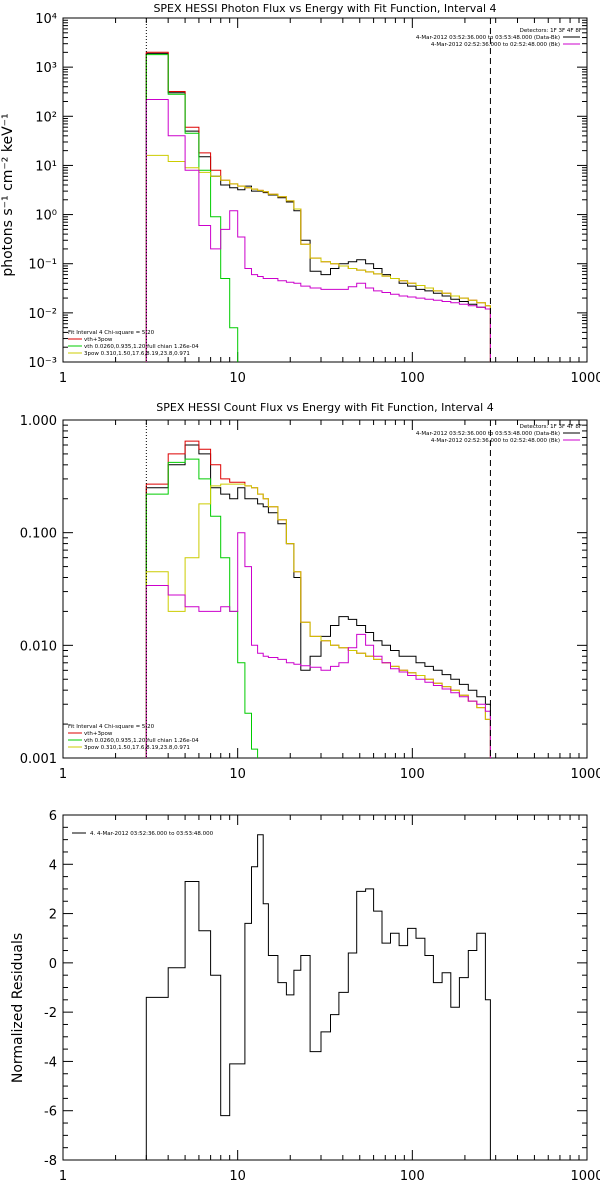 This screenshot has width=600, height=1200. I want to click on y-tick-label: 10⁻², so click(42, 314).